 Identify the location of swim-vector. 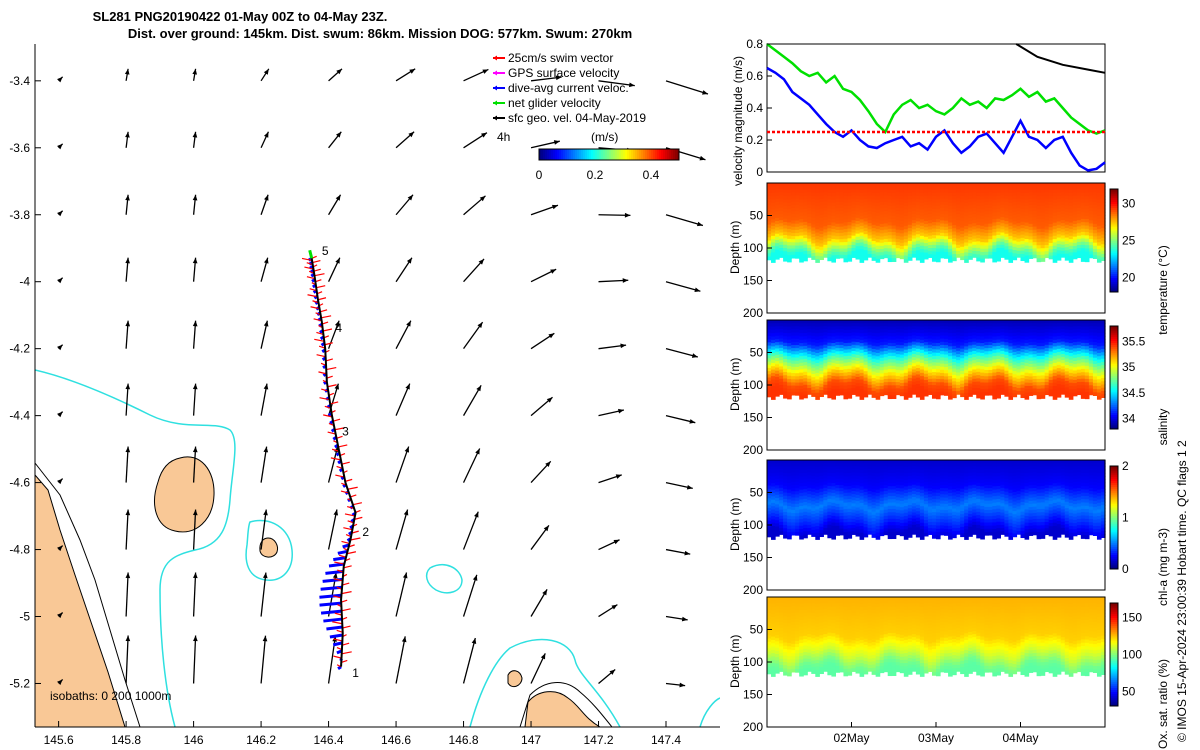
(357, 504).